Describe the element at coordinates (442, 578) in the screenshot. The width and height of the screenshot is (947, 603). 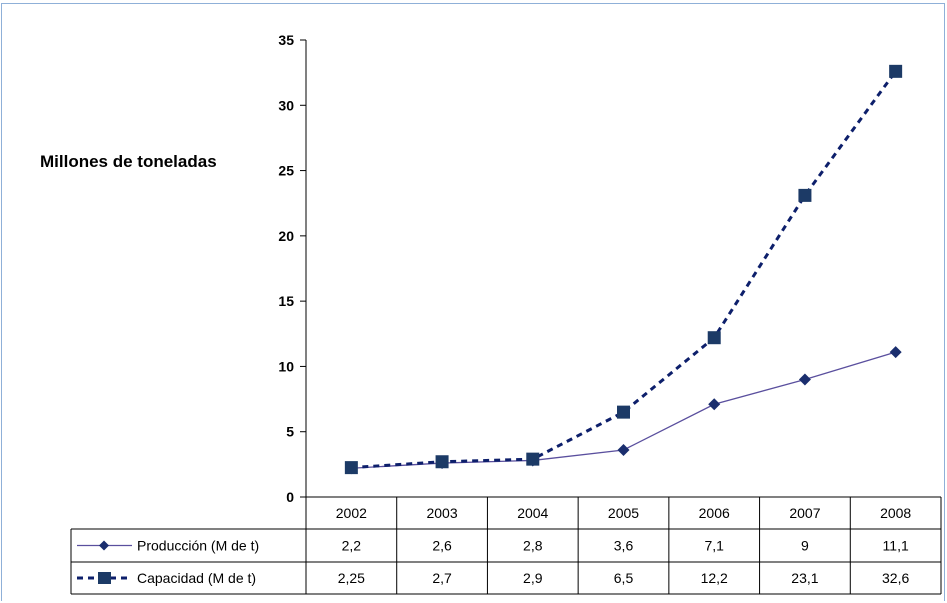
I see `table-value-cell: 2,7` at that location.